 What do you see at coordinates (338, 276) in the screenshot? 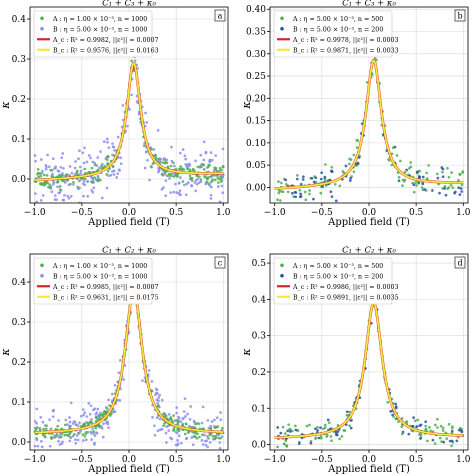
I see `legend-label: B : η = 5.00 × 10⁻³, n = 200` at bounding box center [338, 276].